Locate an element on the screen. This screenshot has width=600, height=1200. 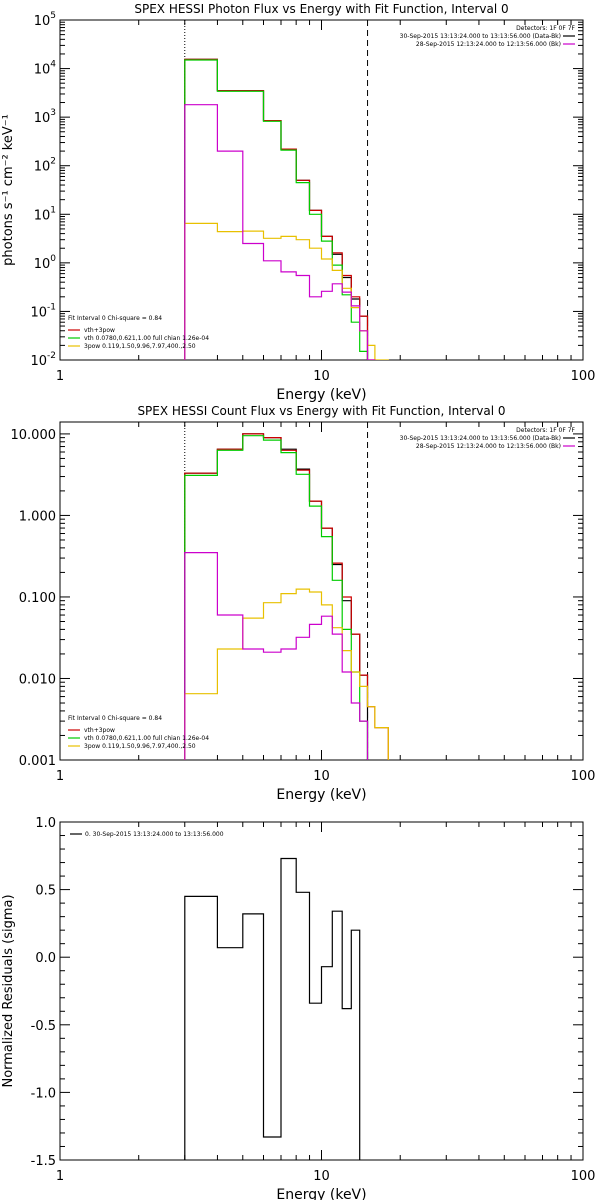
y-axis-label: Normalized Residuals (sigma) is located at coordinates (8, 990).